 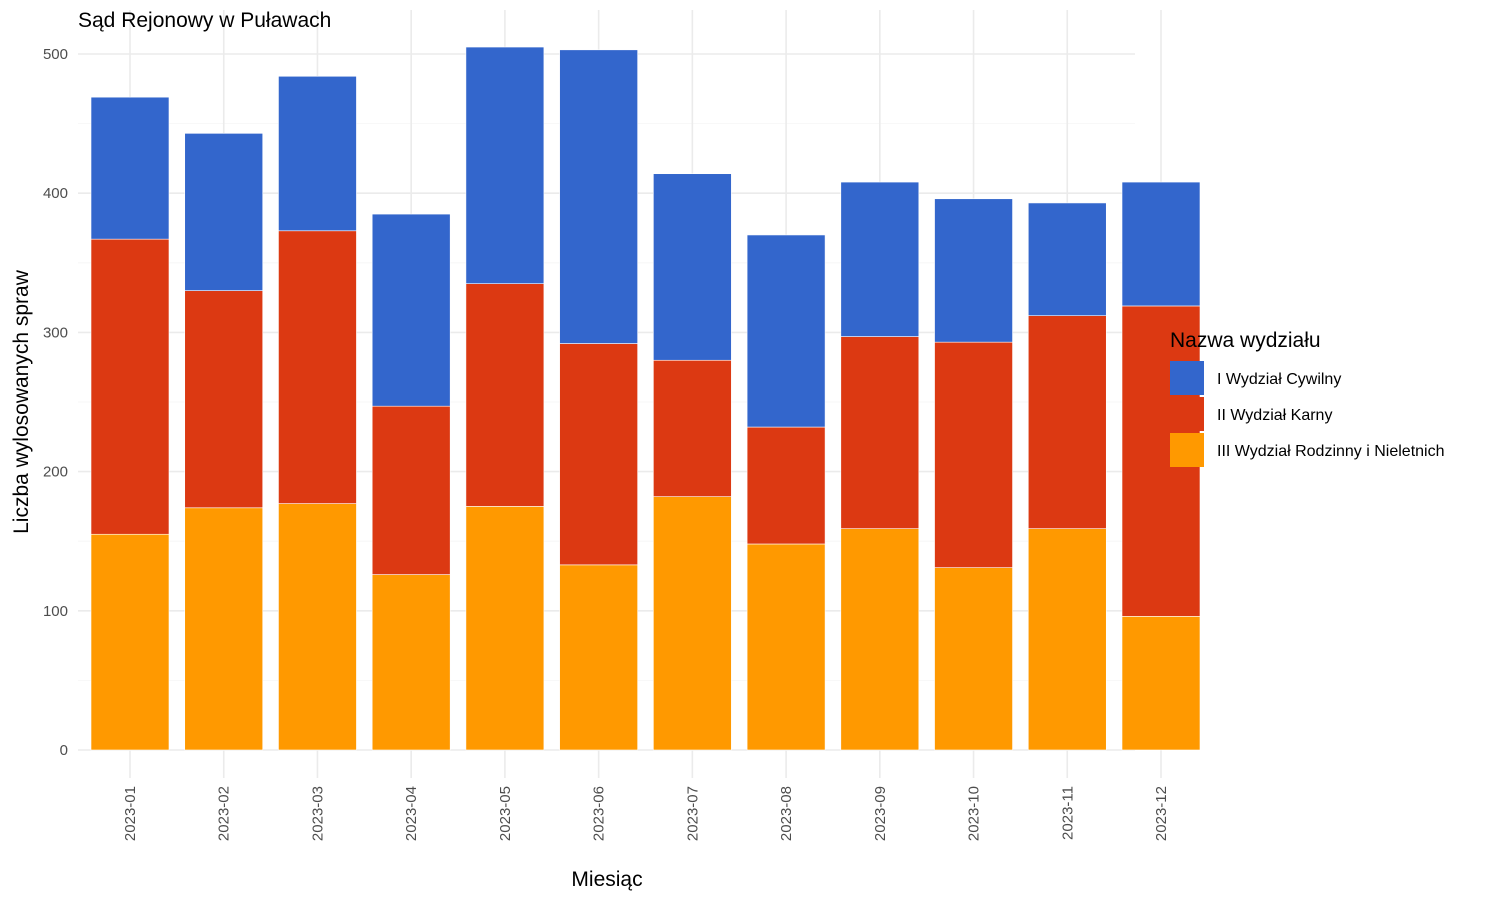 I want to click on y-tick-label: 400, so click(x=55, y=193).